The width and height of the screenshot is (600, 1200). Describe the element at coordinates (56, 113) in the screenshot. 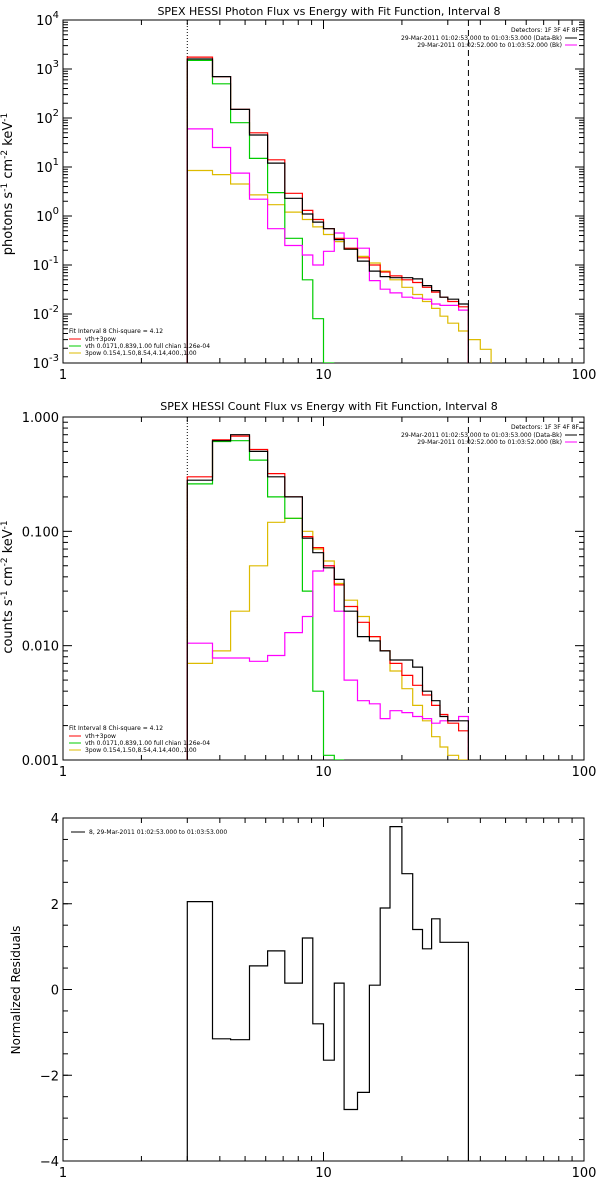

I see `y-tick-exponent: 2` at that location.